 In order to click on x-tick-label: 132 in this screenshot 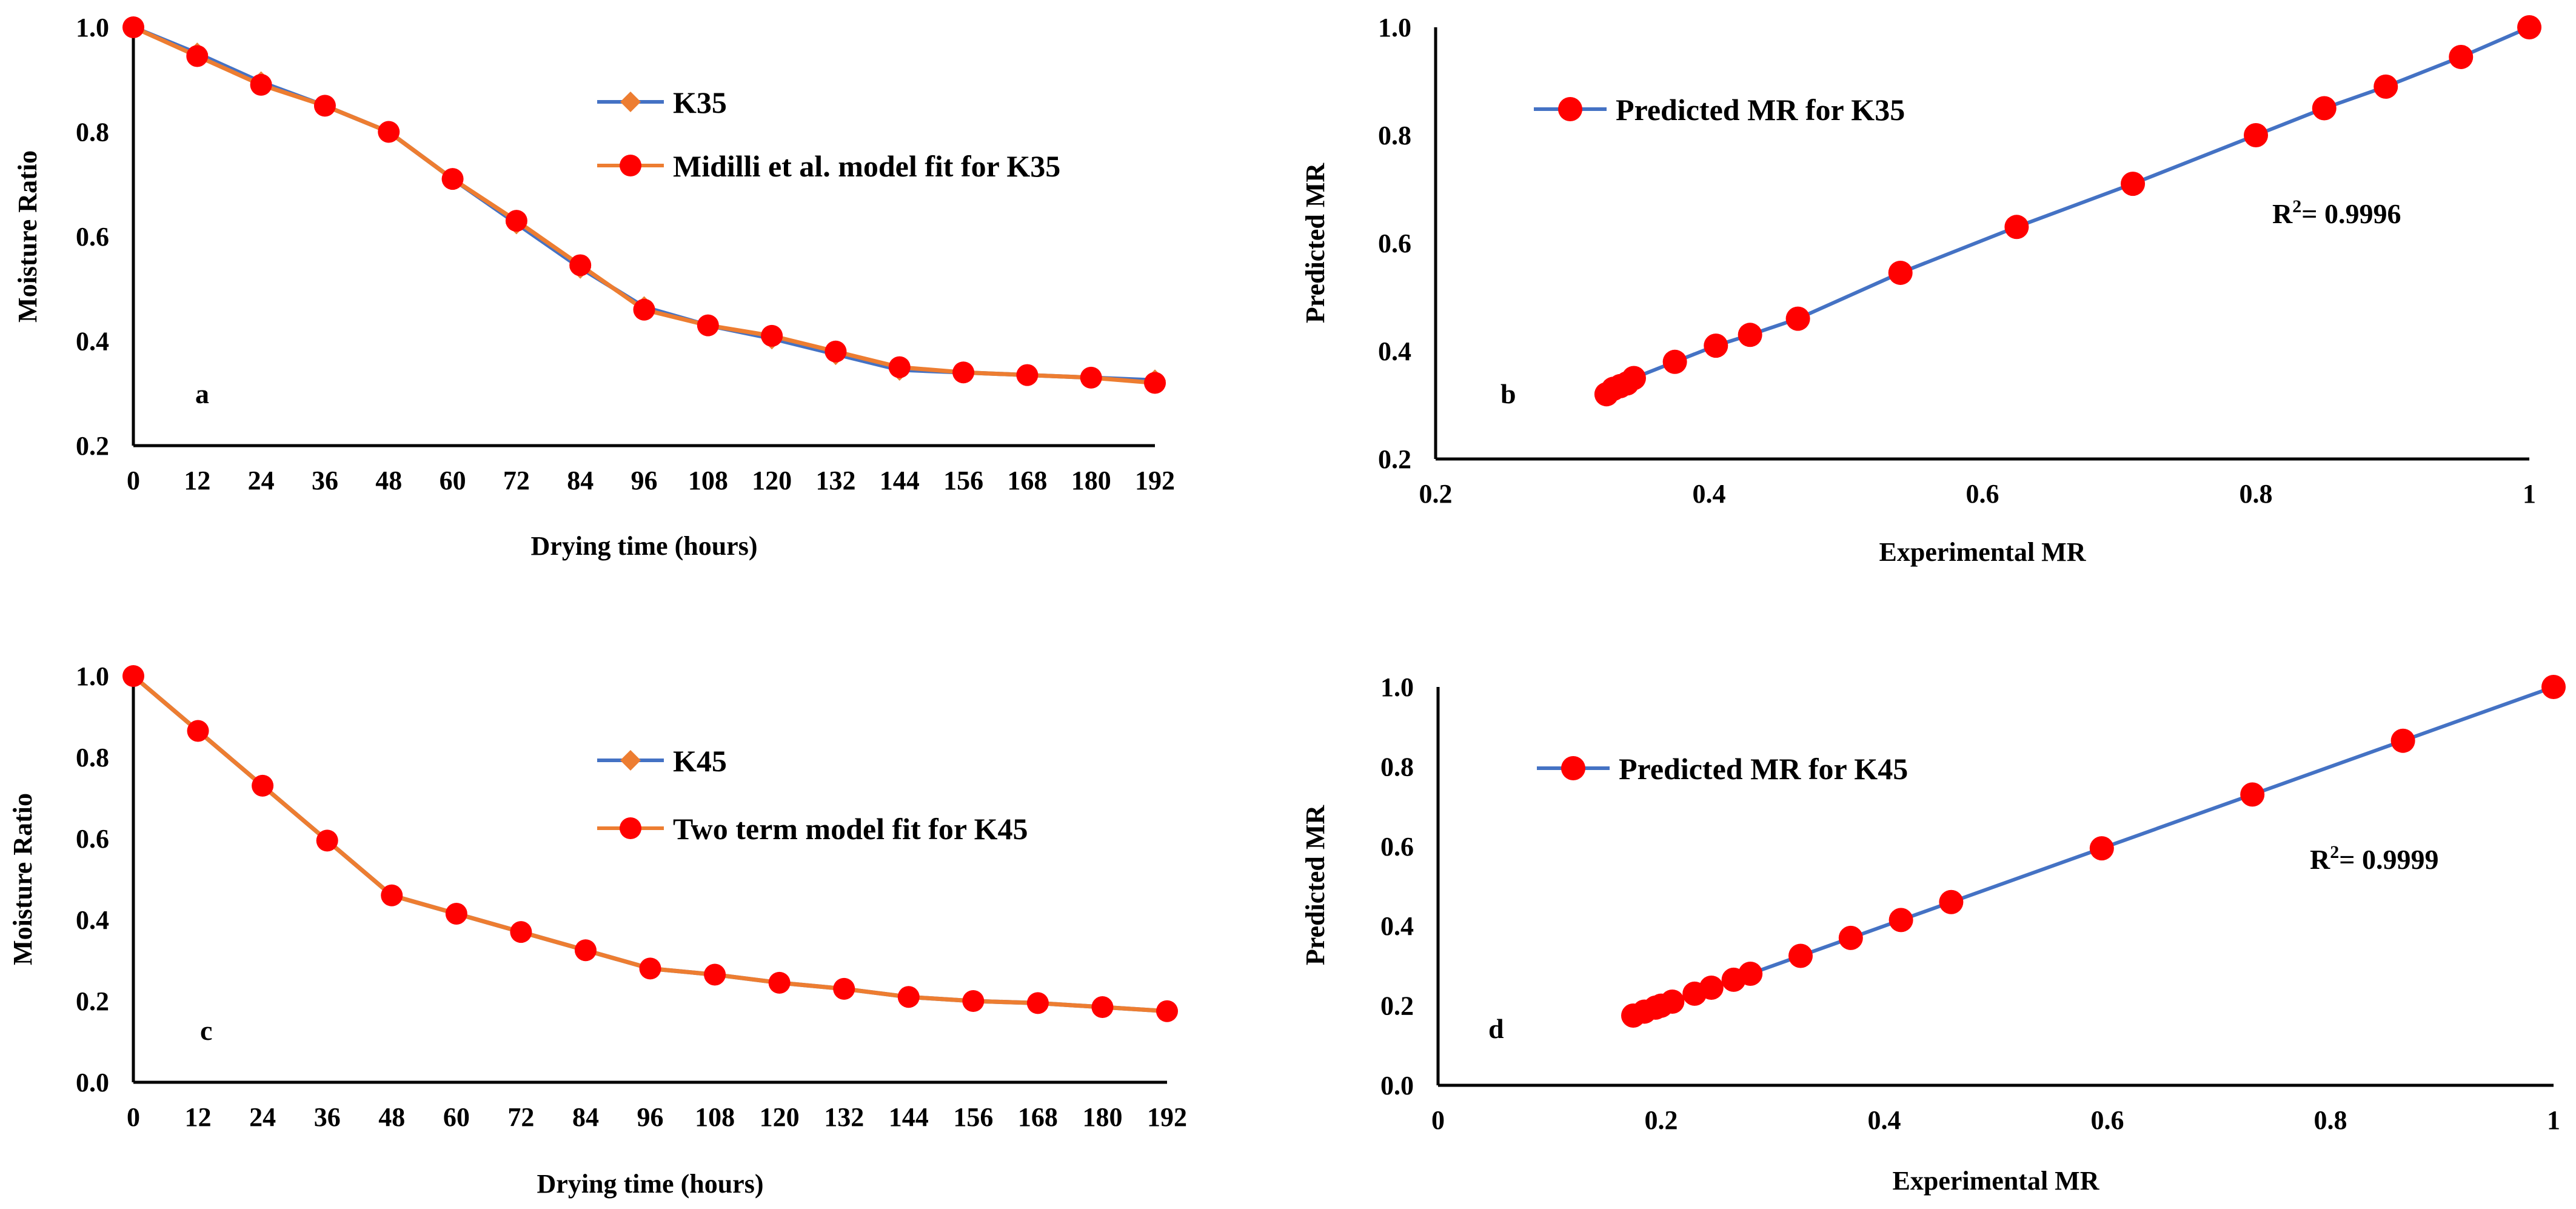, I will do `click(835, 480)`.